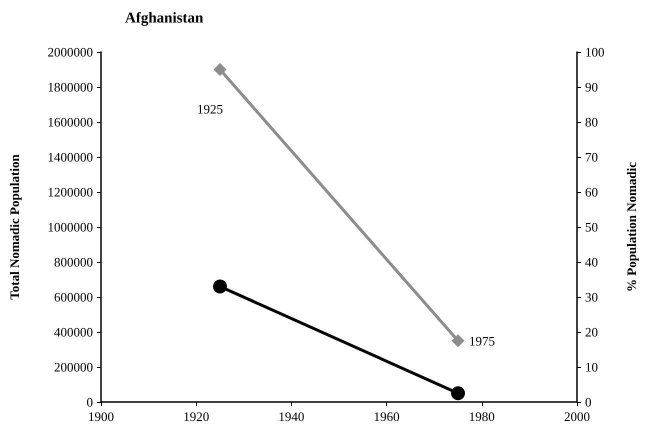 This screenshot has height=433, width=670. I want to click on y-tick-label: 0, so click(89, 402).